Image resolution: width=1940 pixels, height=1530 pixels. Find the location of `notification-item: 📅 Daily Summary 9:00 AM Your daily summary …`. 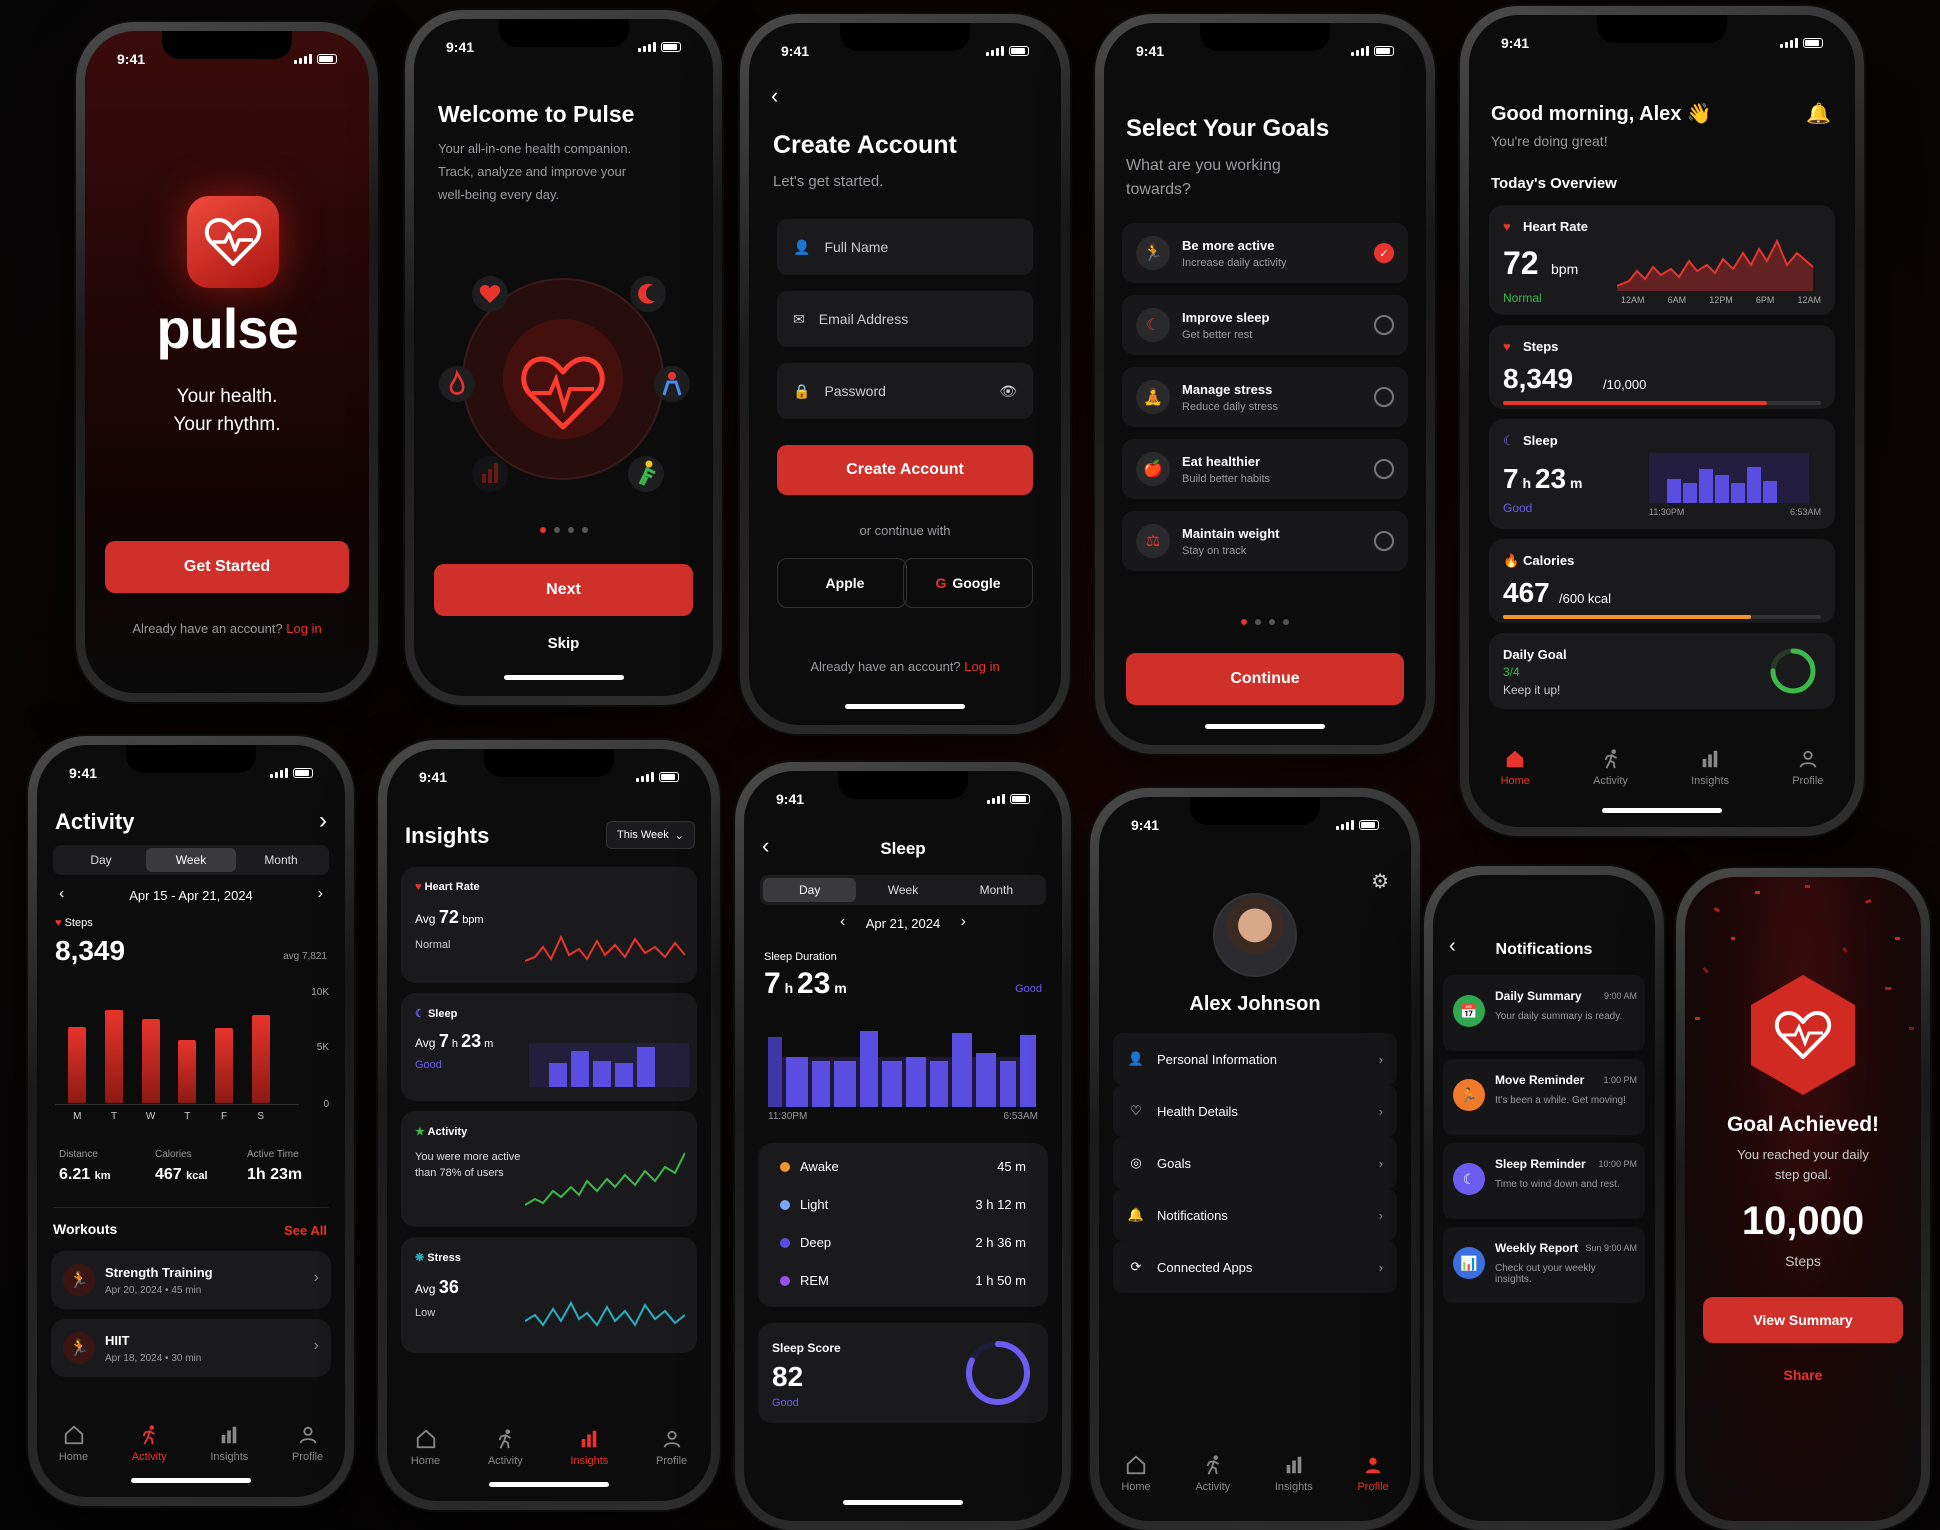

notification-item: 📅 Daily Summary 9:00 AM Your daily summary … is located at coordinates (1544, 1013).